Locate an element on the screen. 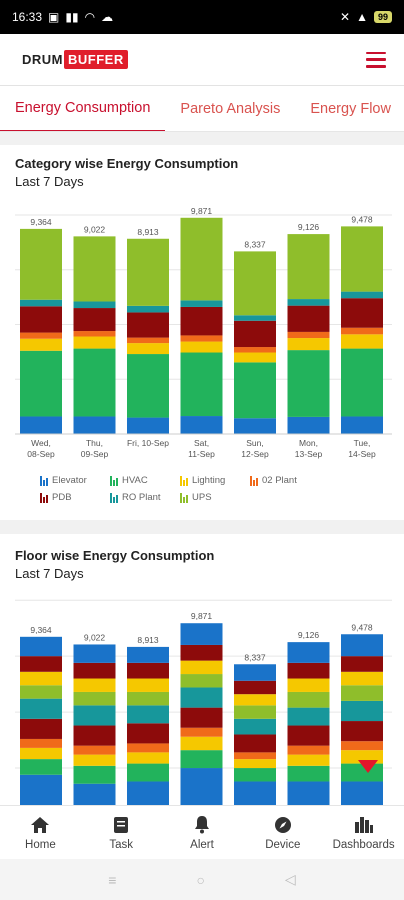 This screenshot has width=404, height=900. tab-energy-flow: Energy Flow is located at coordinates (350, 109).